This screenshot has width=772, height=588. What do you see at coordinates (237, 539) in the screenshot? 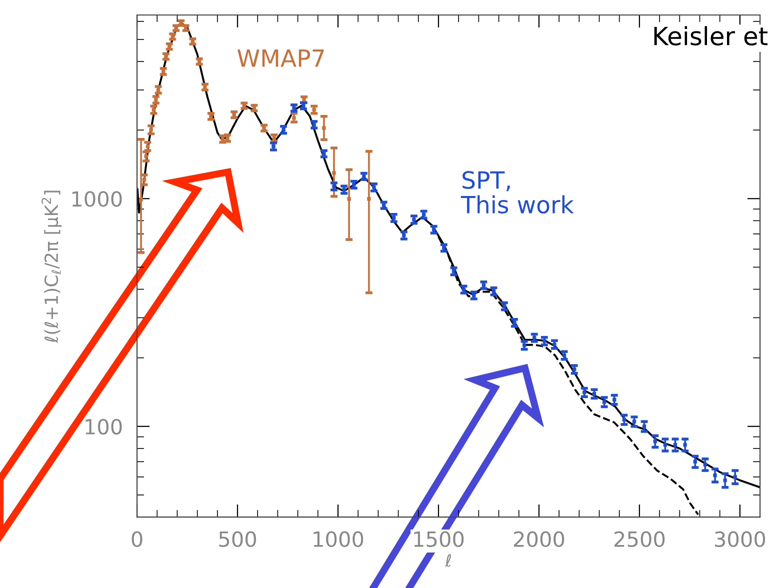
I see `x-tick-label: 500` at bounding box center [237, 539].